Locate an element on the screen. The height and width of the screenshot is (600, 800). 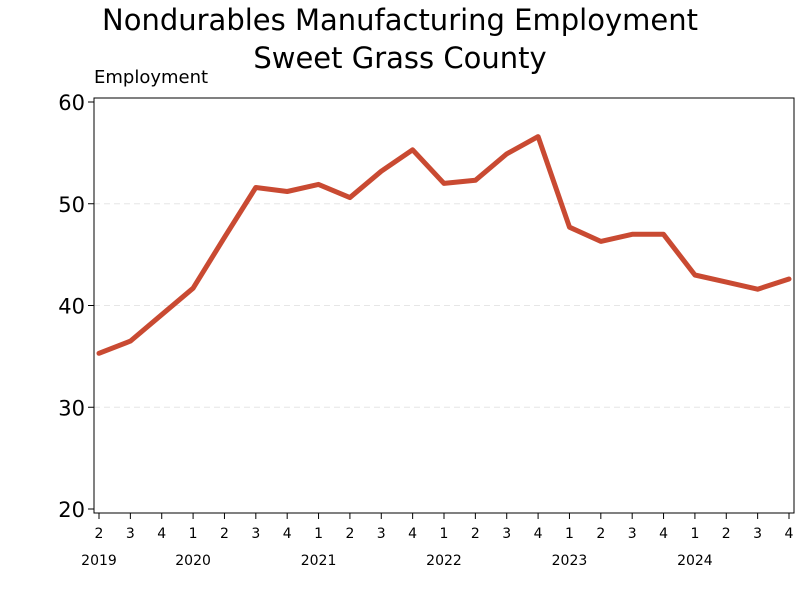
chart-subtitle: Sweet Grass County is located at coordinates (400, 58).